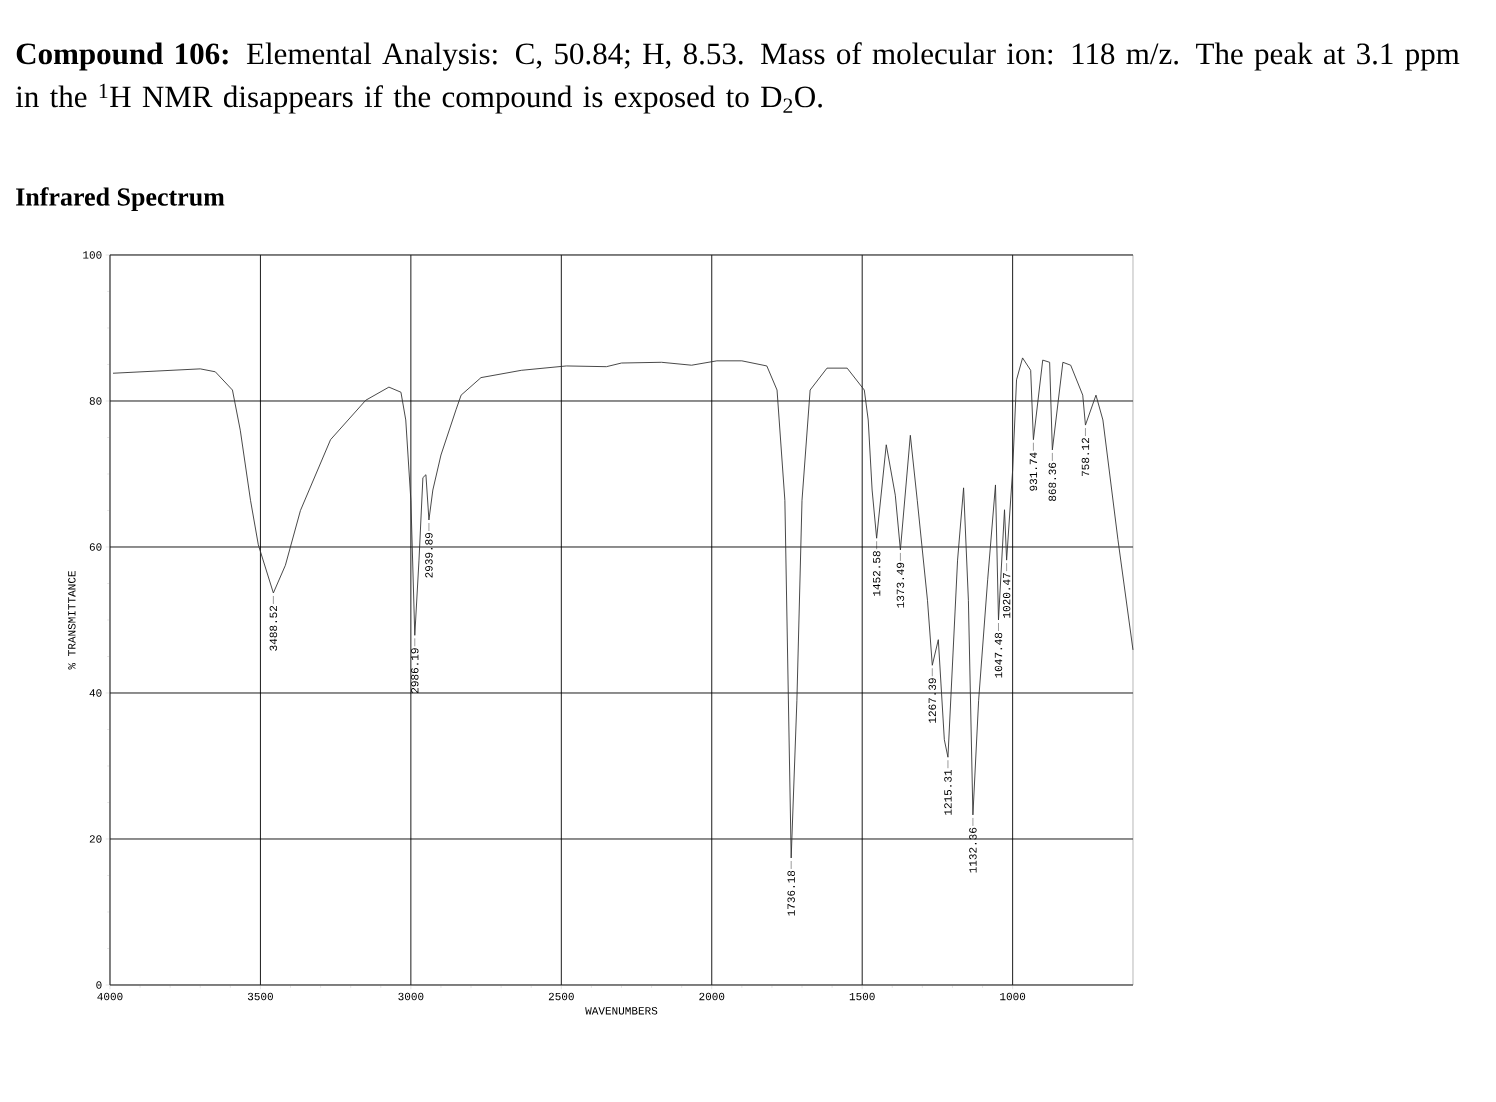 The image size is (1496, 1102). What do you see at coordinates (1085, 457) in the screenshot?
I see `annotation: 758.12` at bounding box center [1085, 457].